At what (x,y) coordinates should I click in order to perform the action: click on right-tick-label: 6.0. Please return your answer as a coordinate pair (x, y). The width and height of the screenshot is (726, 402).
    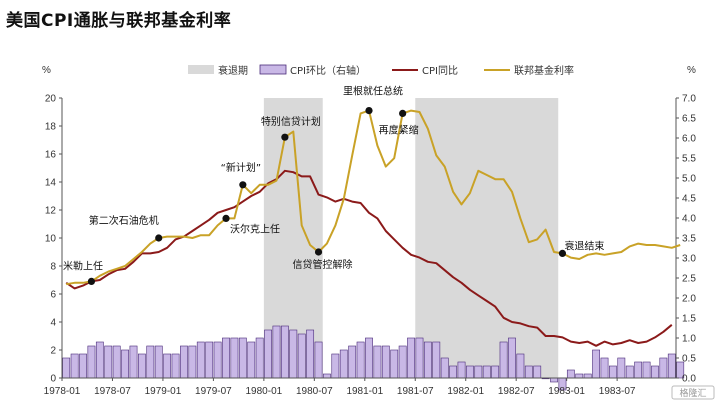
    Looking at the image, I should click on (689, 139).